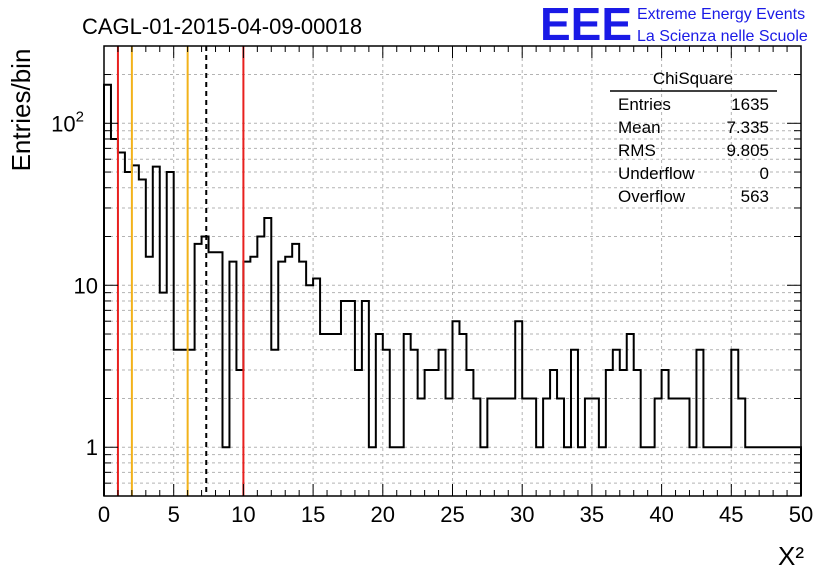  Describe the element at coordinates (764, 173) in the screenshot. I see `stats-value-underflow: 0` at that location.